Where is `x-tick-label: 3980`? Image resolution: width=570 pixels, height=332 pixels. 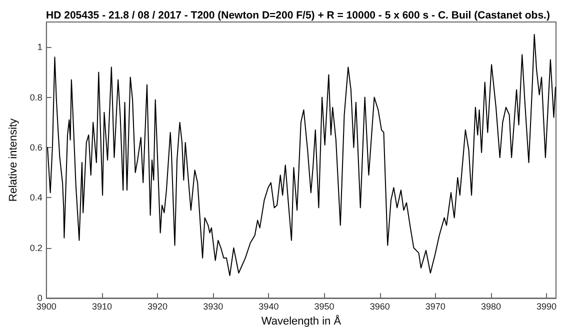 x-tick-label: 3980 is located at coordinates (490, 307).